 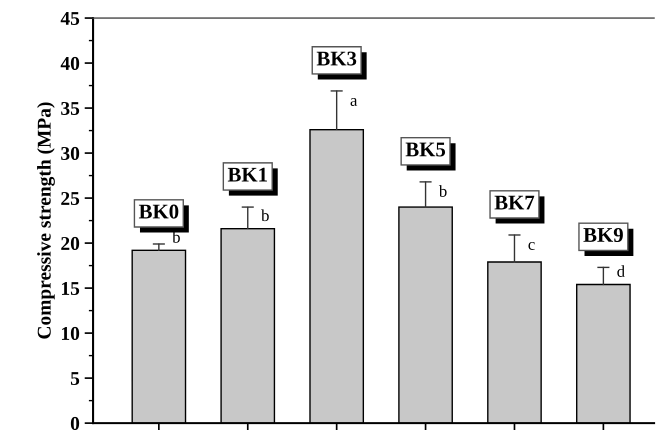 What do you see at coordinates (70, 109) in the screenshot?
I see `y-tick-label: 35` at bounding box center [70, 109].